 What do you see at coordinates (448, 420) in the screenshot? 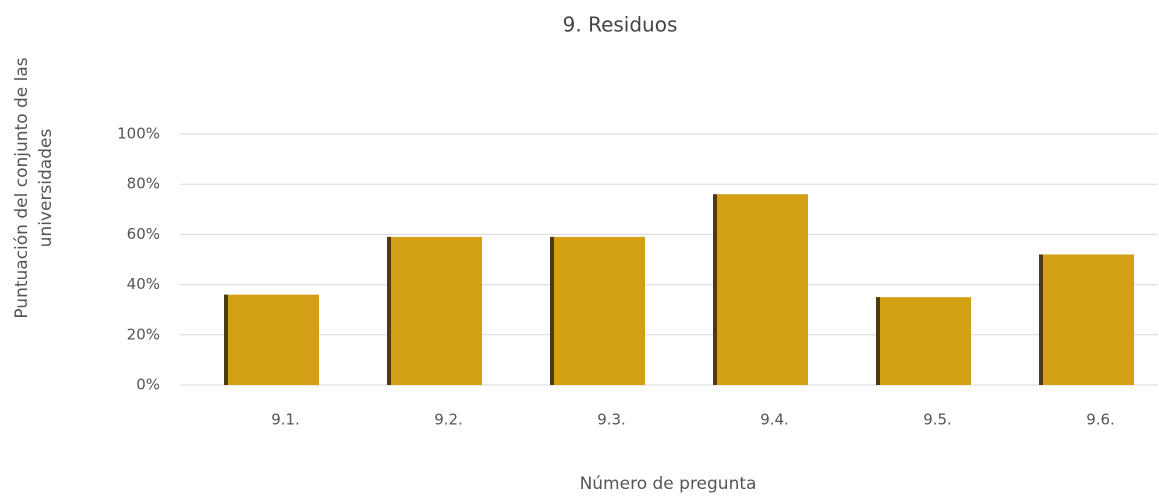
I see `x-tick-label: 9.2.` at bounding box center [448, 420].